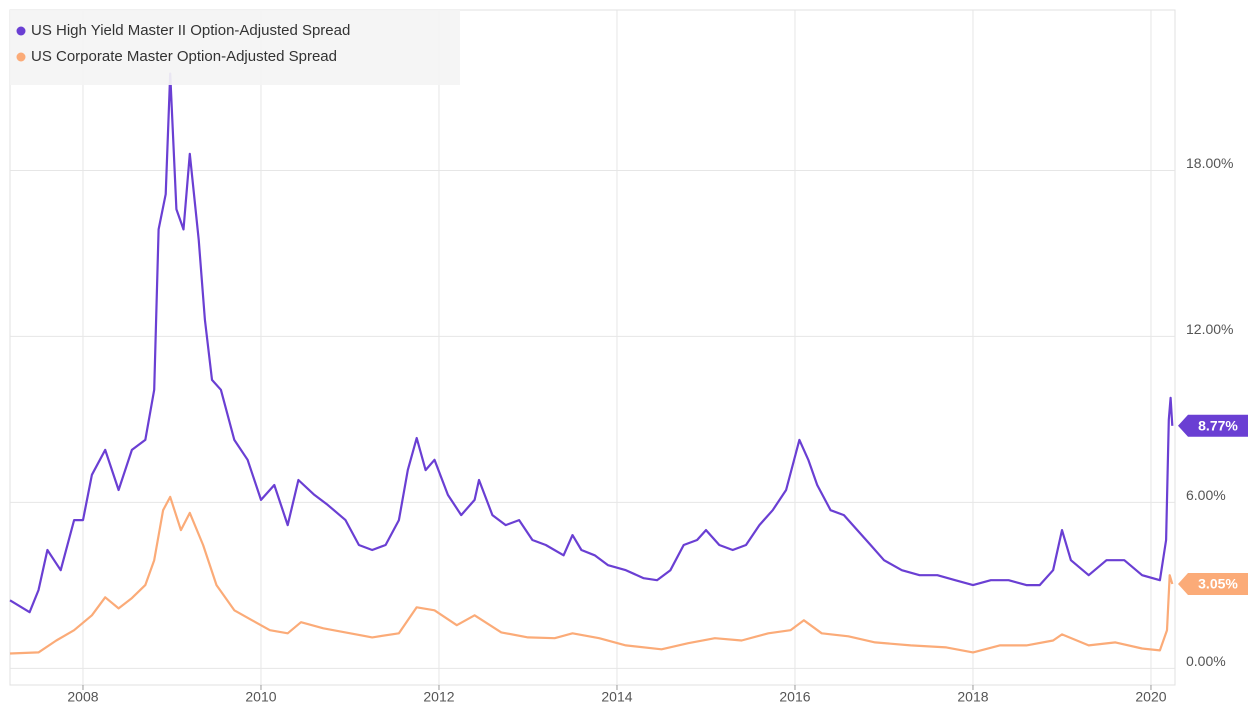 The image size is (1248, 713). Describe the element at coordinates (438, 697) in the screenshot. I see `x-tick-label: 2012` at that location.